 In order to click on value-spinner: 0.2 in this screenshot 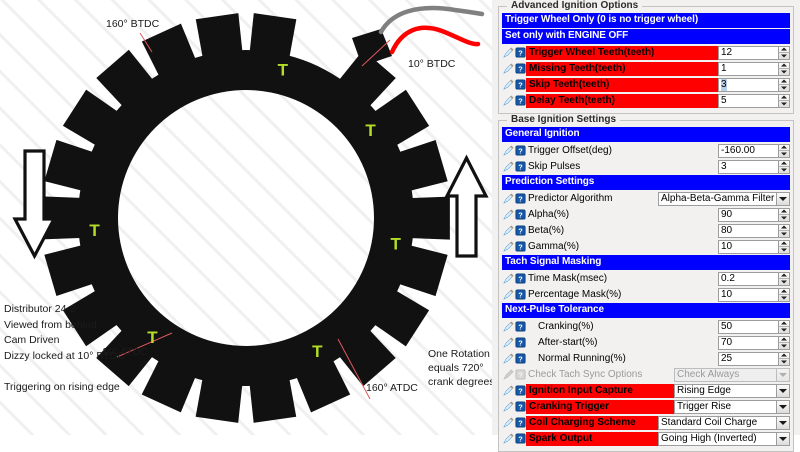, I will do `click(754, 278)`.